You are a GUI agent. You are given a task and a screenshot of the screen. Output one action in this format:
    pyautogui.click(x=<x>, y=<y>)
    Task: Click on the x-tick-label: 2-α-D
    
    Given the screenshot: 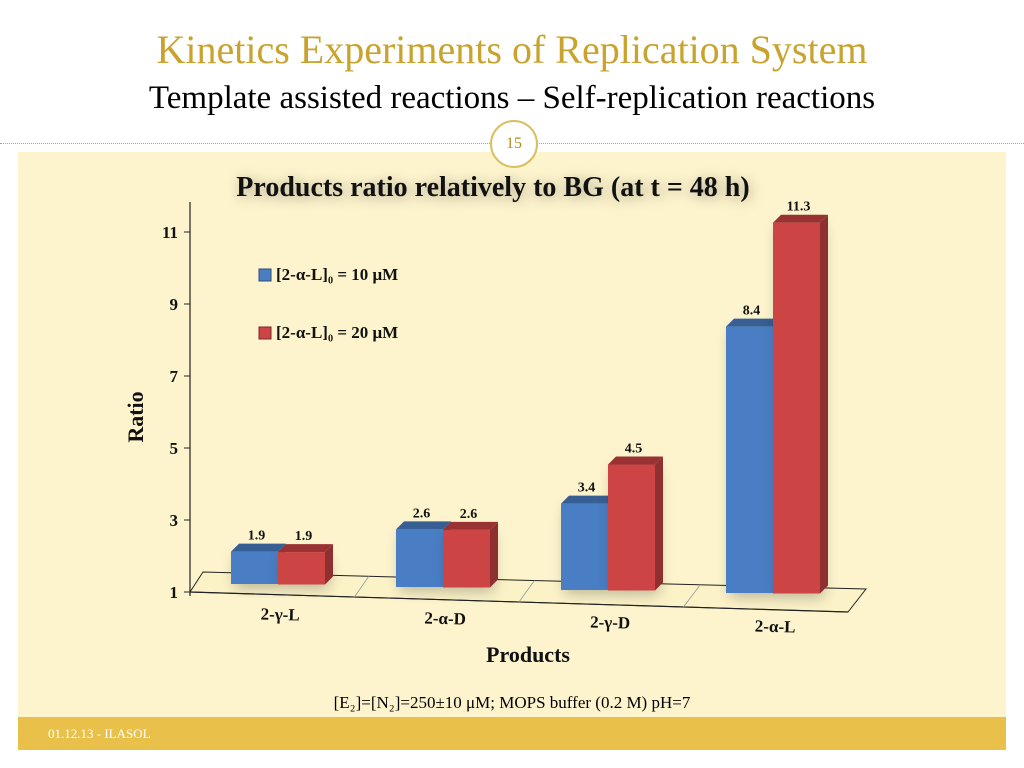 What is the action you would take?
    pyautogui.click(x=445, y=618)
    